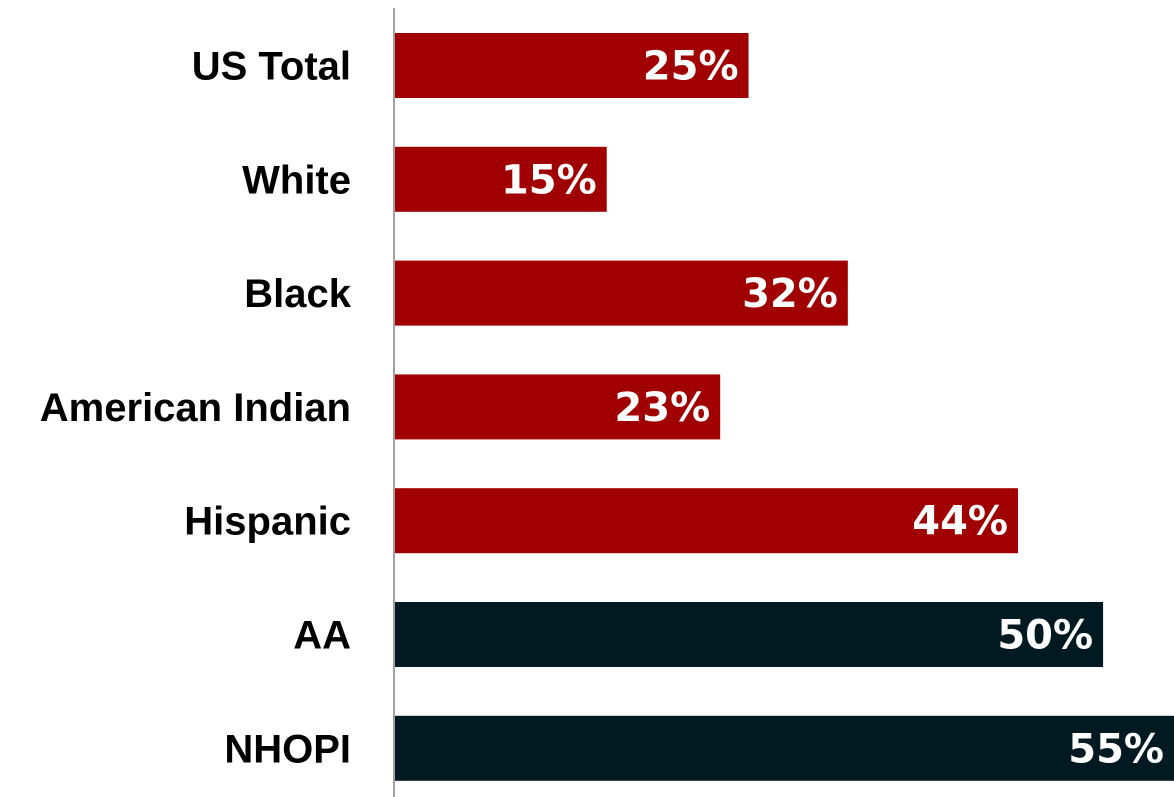  What do you see at coordinates (297, 294) in the screenshot?
I see `category-label-black: Black` at bounding box center [297, 294].